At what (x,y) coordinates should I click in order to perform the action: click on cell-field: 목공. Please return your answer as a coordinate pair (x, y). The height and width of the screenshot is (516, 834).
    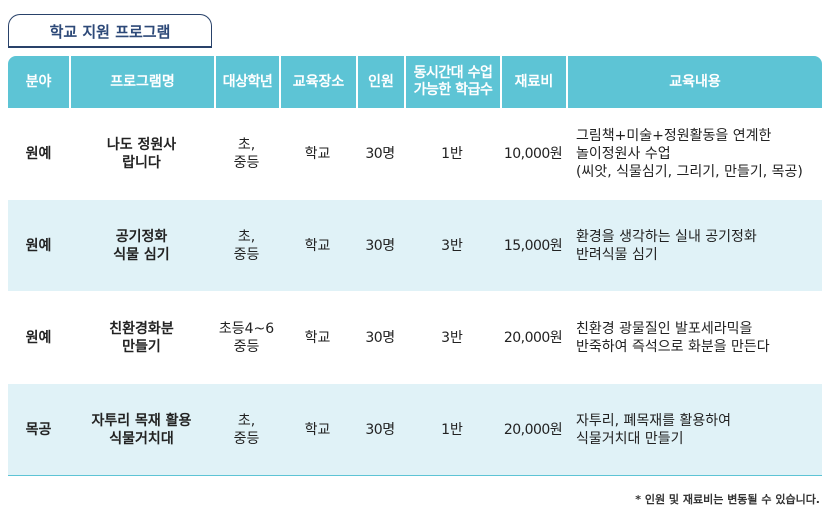
    Looking at the image, I should click on (38, 430).